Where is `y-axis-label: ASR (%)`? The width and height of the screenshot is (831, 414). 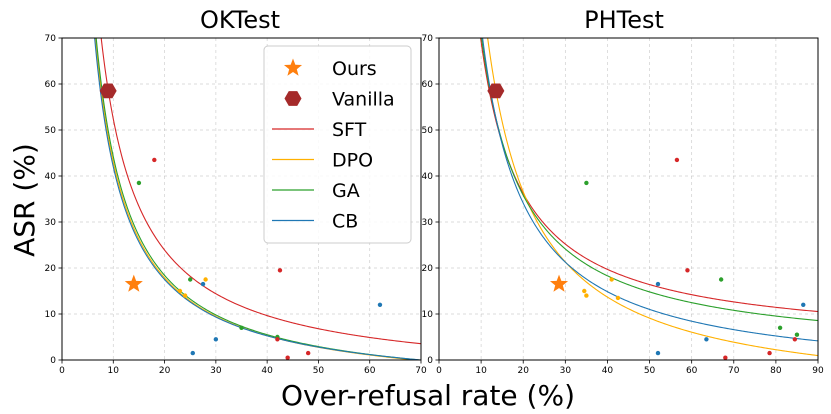 y-axis-label: ASR (%) is located at coordinates (24, 200).